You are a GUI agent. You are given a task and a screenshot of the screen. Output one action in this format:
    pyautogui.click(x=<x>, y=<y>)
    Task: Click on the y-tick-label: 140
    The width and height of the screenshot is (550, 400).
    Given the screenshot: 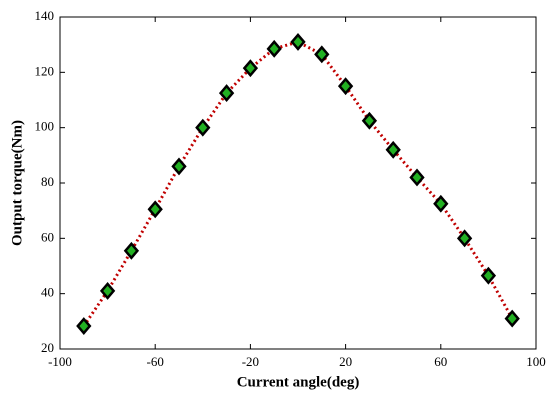 What is the action you would take?
    pyautogui.click(x=45, y=15)
    